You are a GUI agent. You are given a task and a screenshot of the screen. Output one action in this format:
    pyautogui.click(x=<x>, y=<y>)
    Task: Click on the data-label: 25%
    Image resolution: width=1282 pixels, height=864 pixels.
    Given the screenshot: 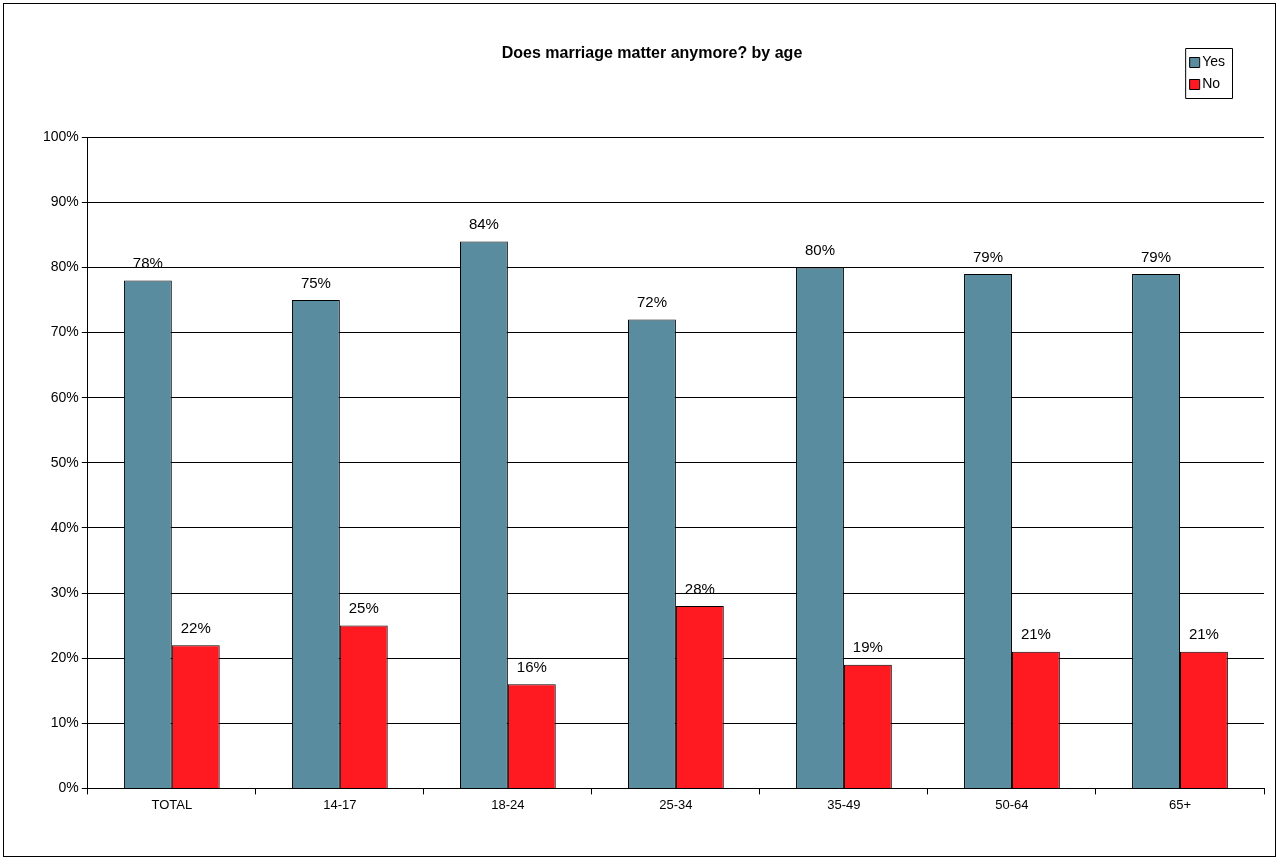 What is the action you would take?
    pyautogui.click(x=363, y=608)
    